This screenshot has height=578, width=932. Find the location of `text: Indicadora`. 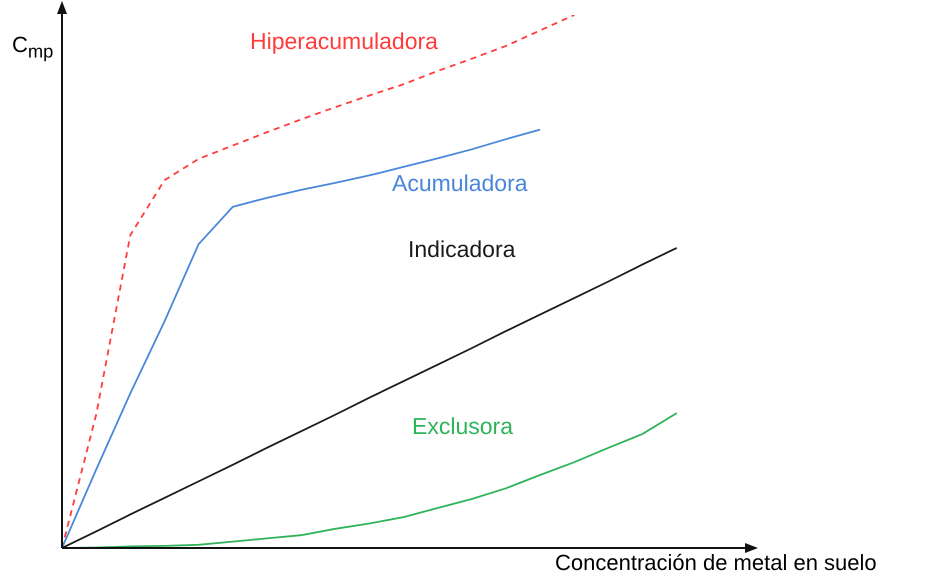

text: Indicadora is located at coordinates (462, 249).